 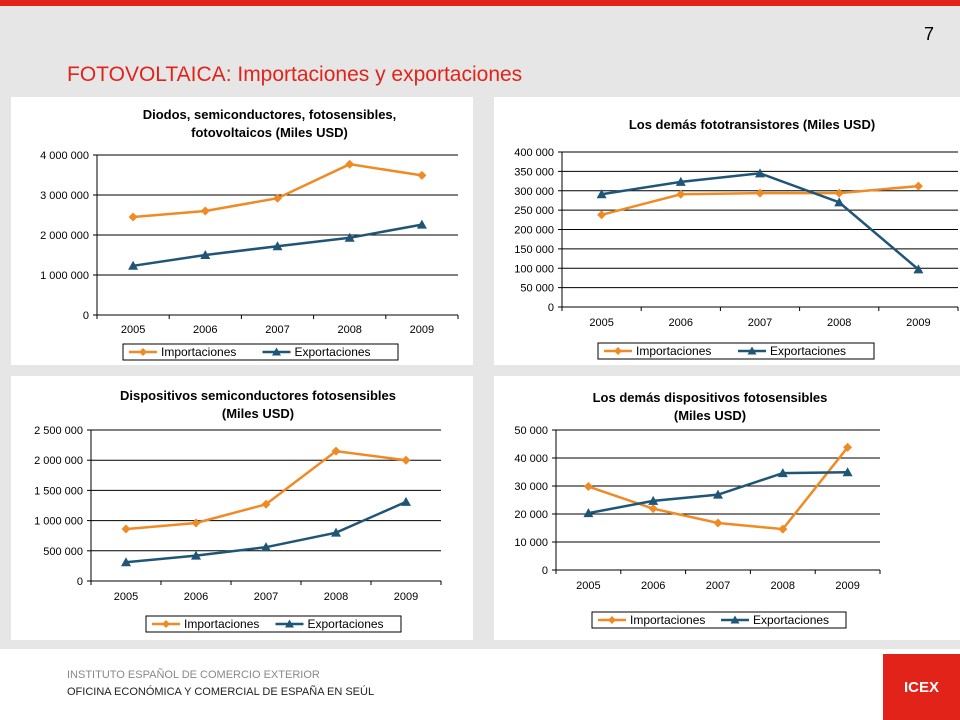 I want to click on icex-logo: ICEX, so click(x=921, y=687).